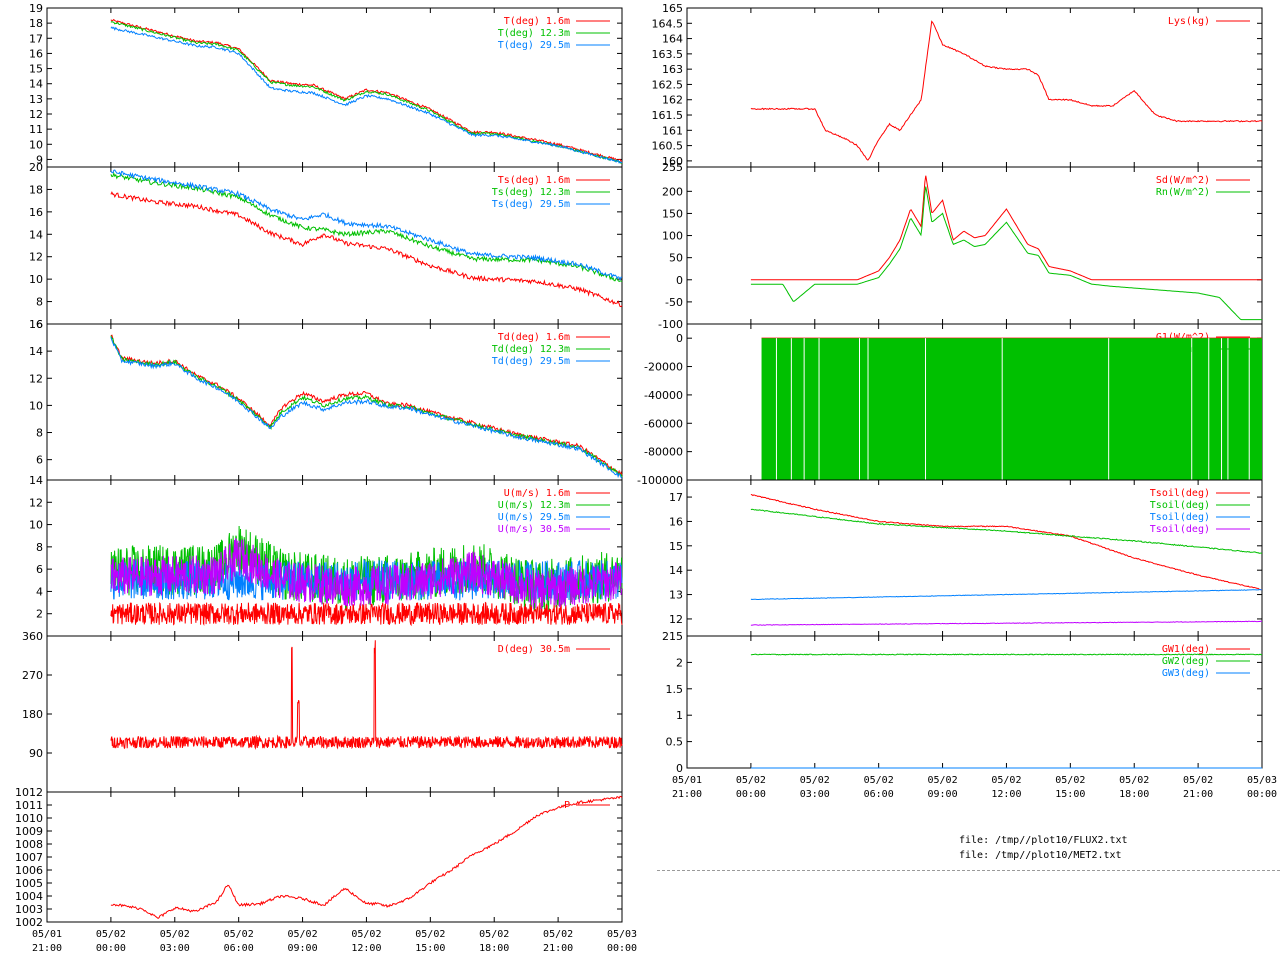 Image resolution: width=1280 pixels, height=960 pixels. I want to click on y-tick-label: 1010, so click(29, 818).